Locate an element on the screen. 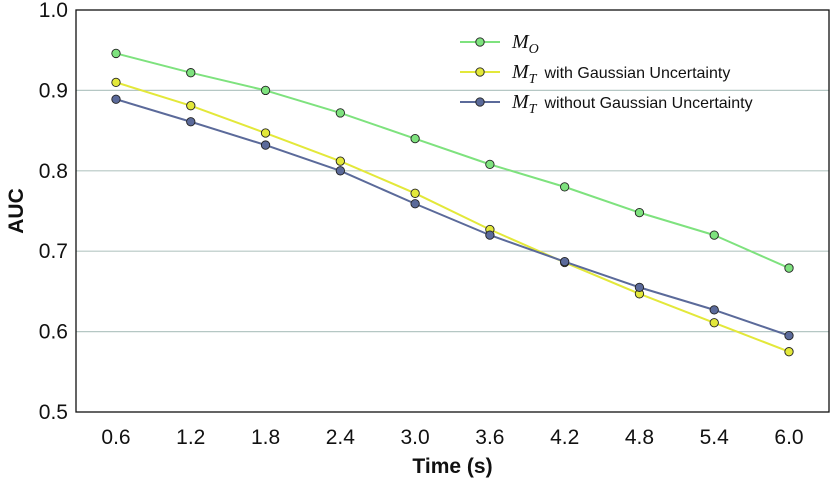 The image size is (830, 483). y-tick-label: 0.7 is located at coordinates (53, 251).